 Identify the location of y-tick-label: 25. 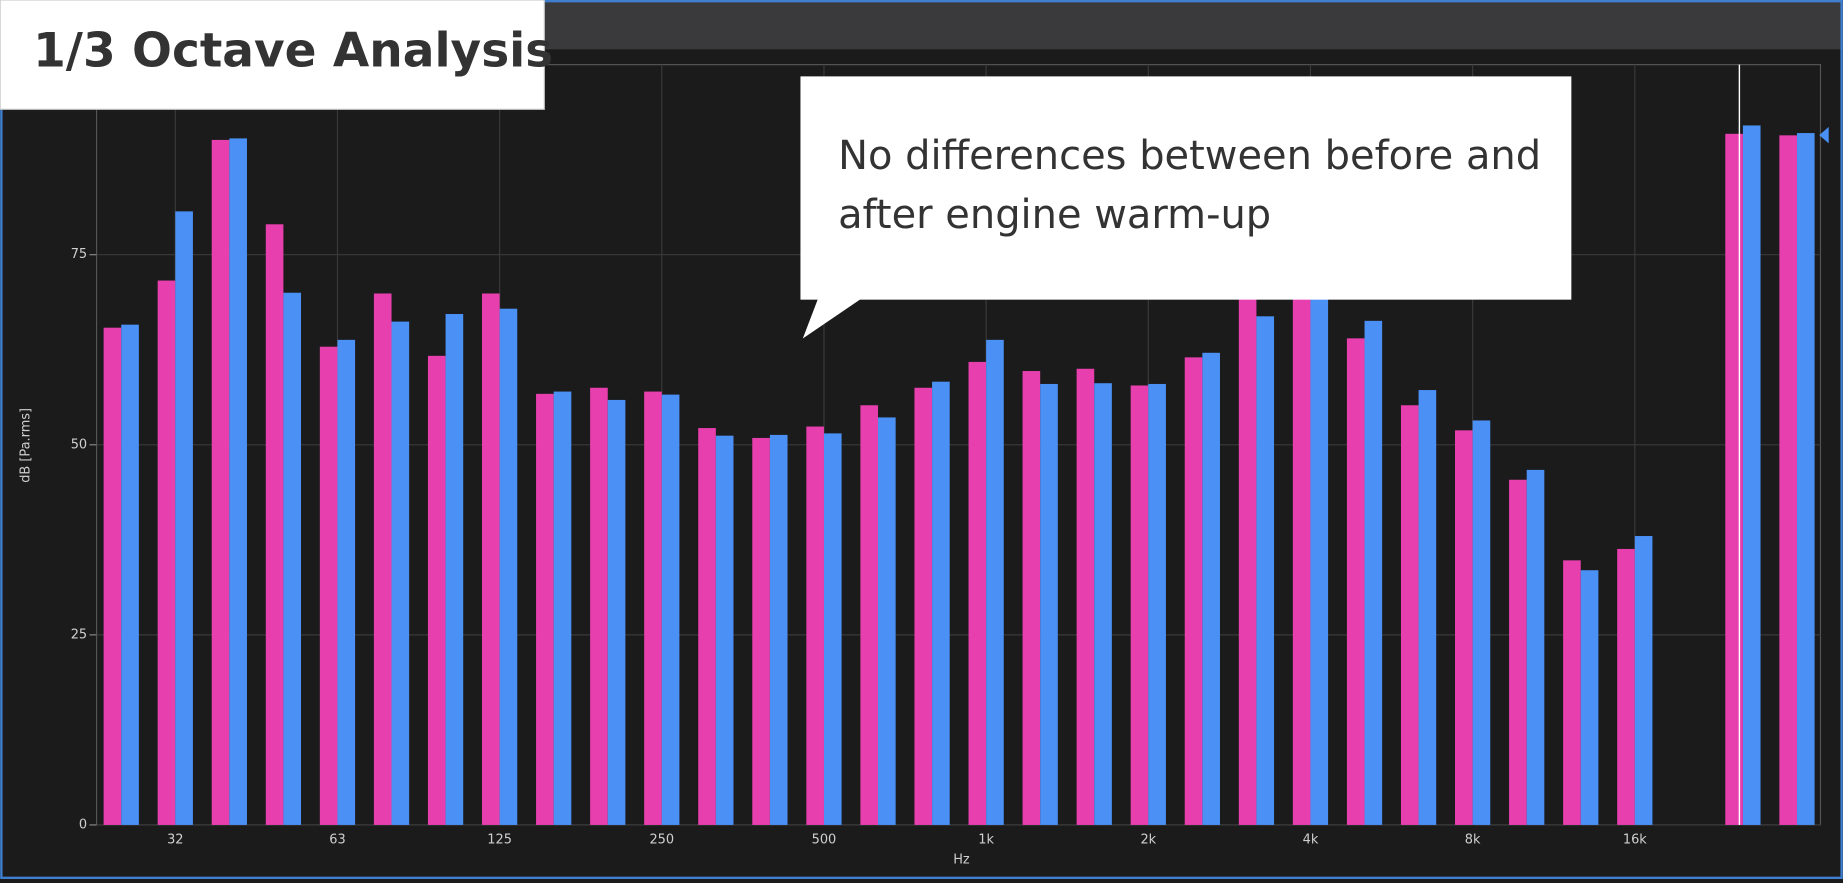
(79, 634).